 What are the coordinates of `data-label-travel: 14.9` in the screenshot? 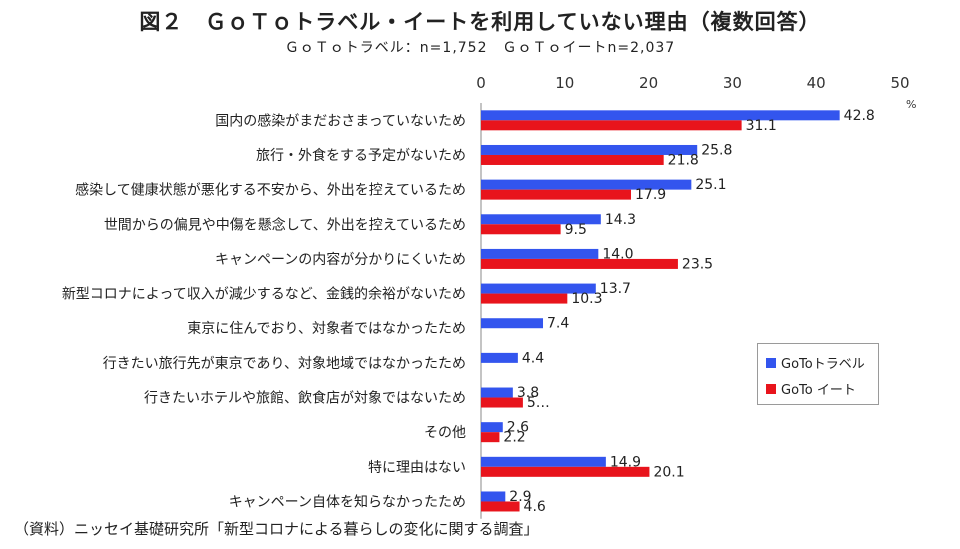 It's located at (625, 462).